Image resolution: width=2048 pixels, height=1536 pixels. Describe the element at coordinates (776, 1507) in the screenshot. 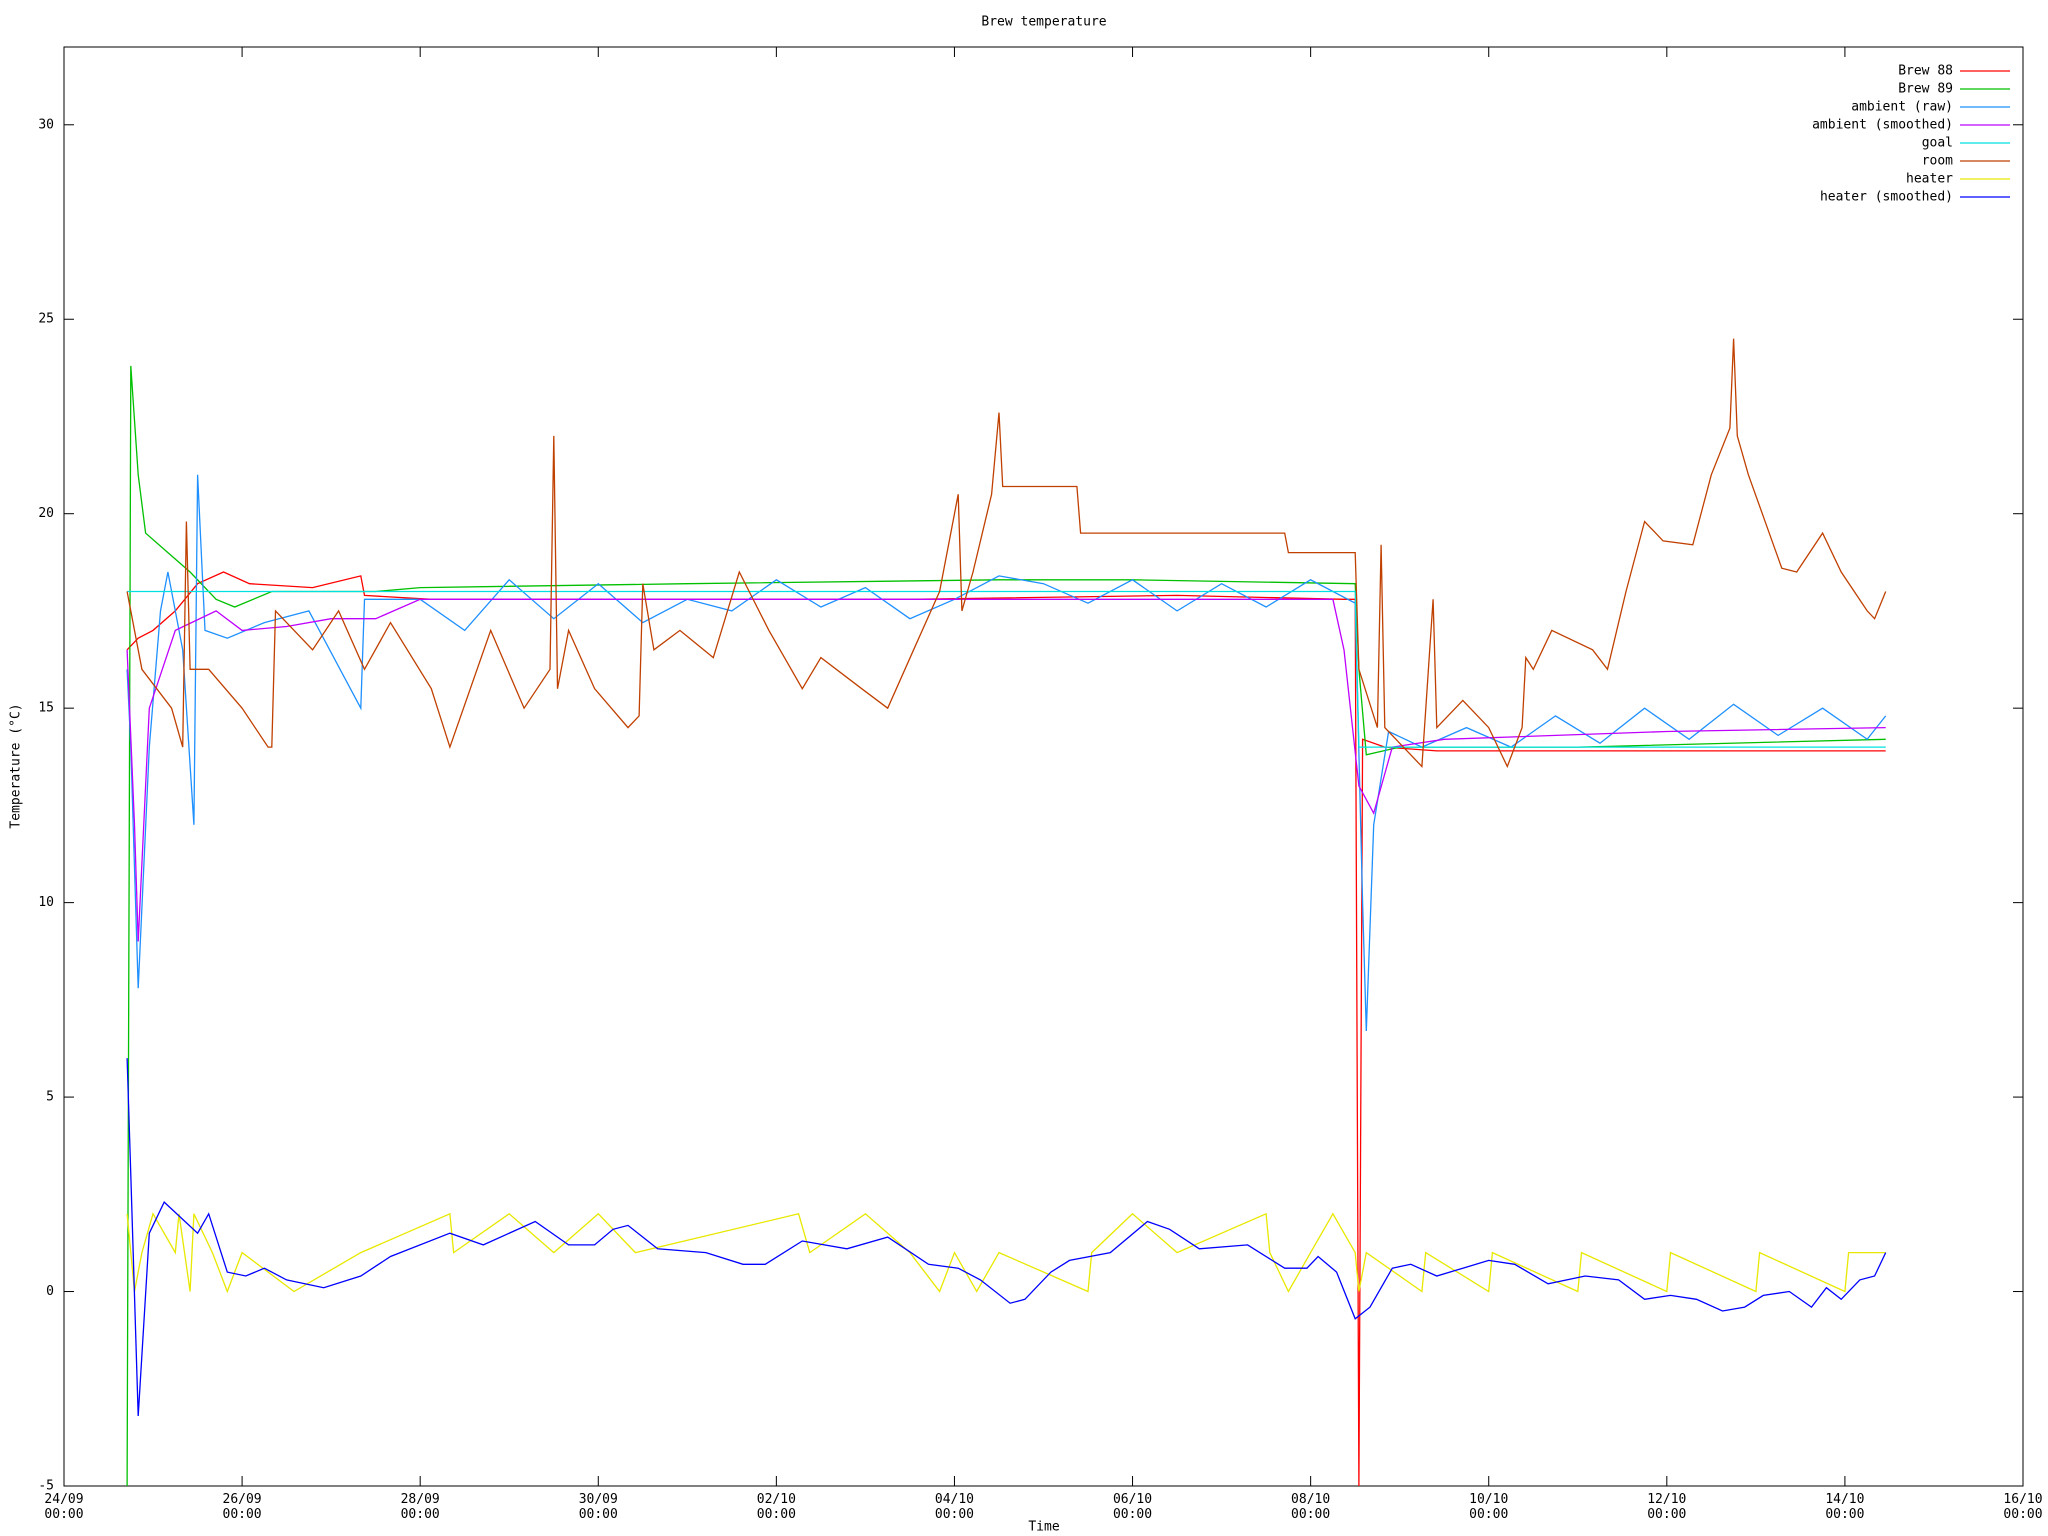

I see `x-tick-label: 02/10 00:00` at that location.